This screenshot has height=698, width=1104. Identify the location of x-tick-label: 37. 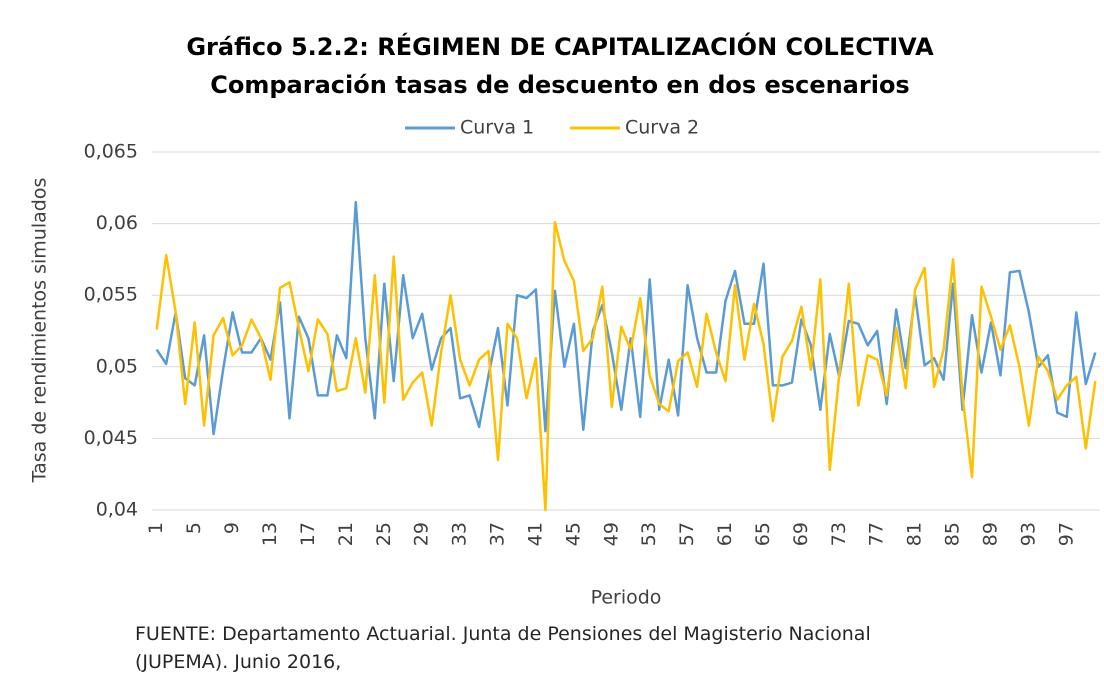
(498, 534).